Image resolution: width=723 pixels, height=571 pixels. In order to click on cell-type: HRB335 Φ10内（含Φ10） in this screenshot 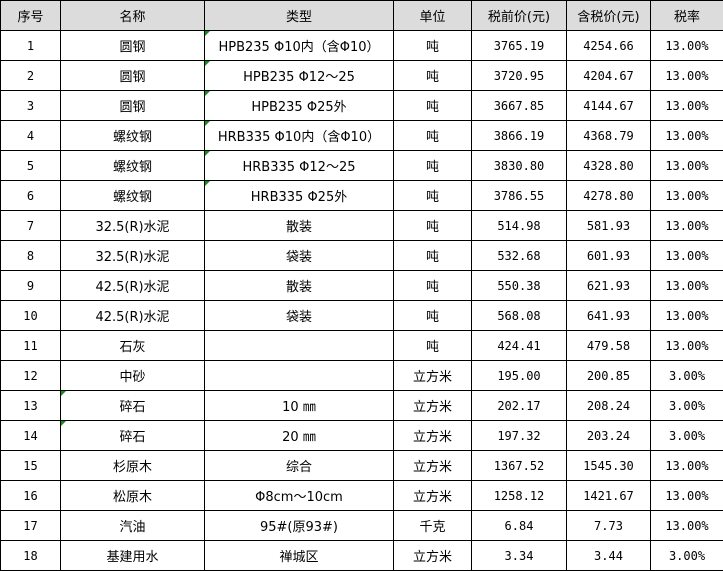, I will do `click(299, 135)`.